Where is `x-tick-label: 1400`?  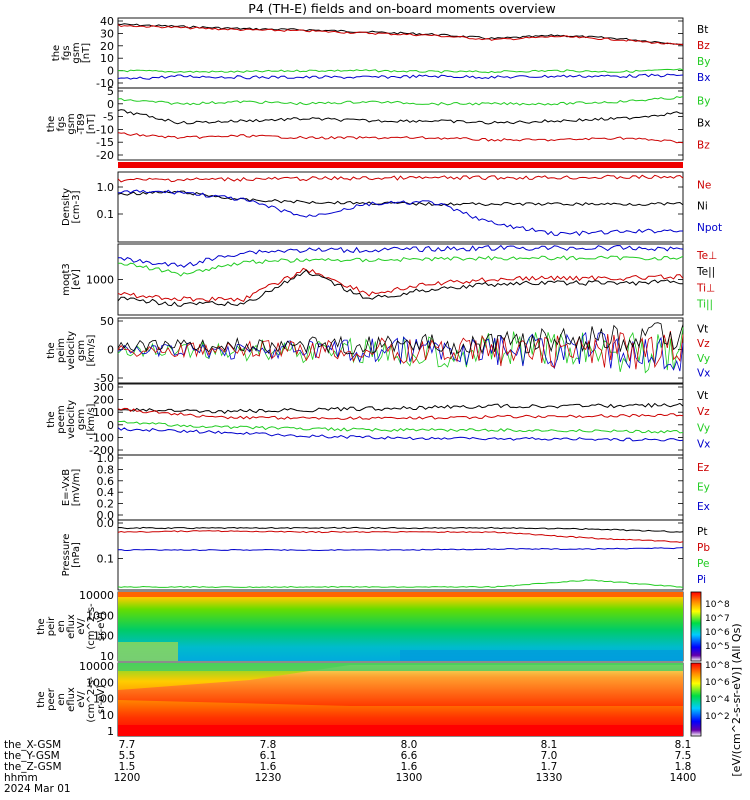
x-tick-label: 1400 is located at coordinates (683, 778).